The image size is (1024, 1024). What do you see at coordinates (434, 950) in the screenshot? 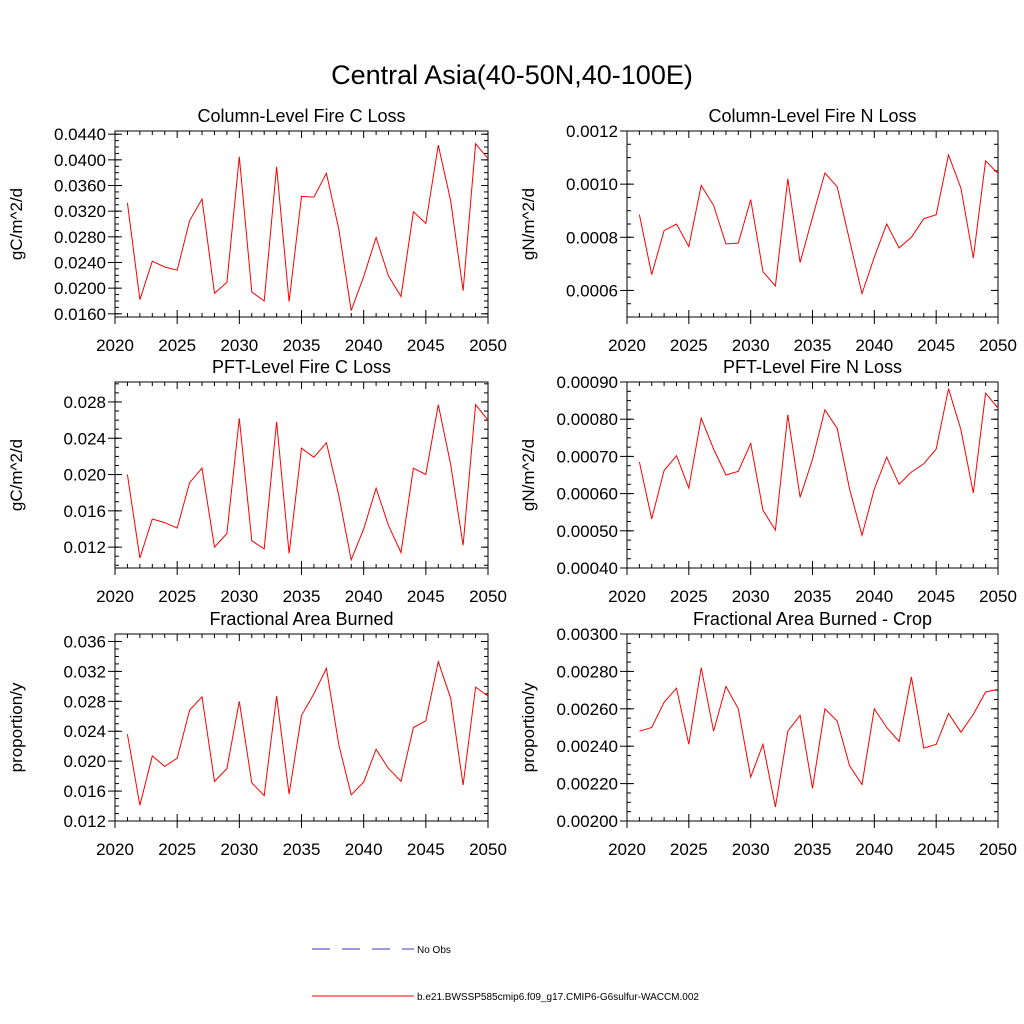
I see `legend-label-no-obs: No Obs` at bounding box center [434, 950].